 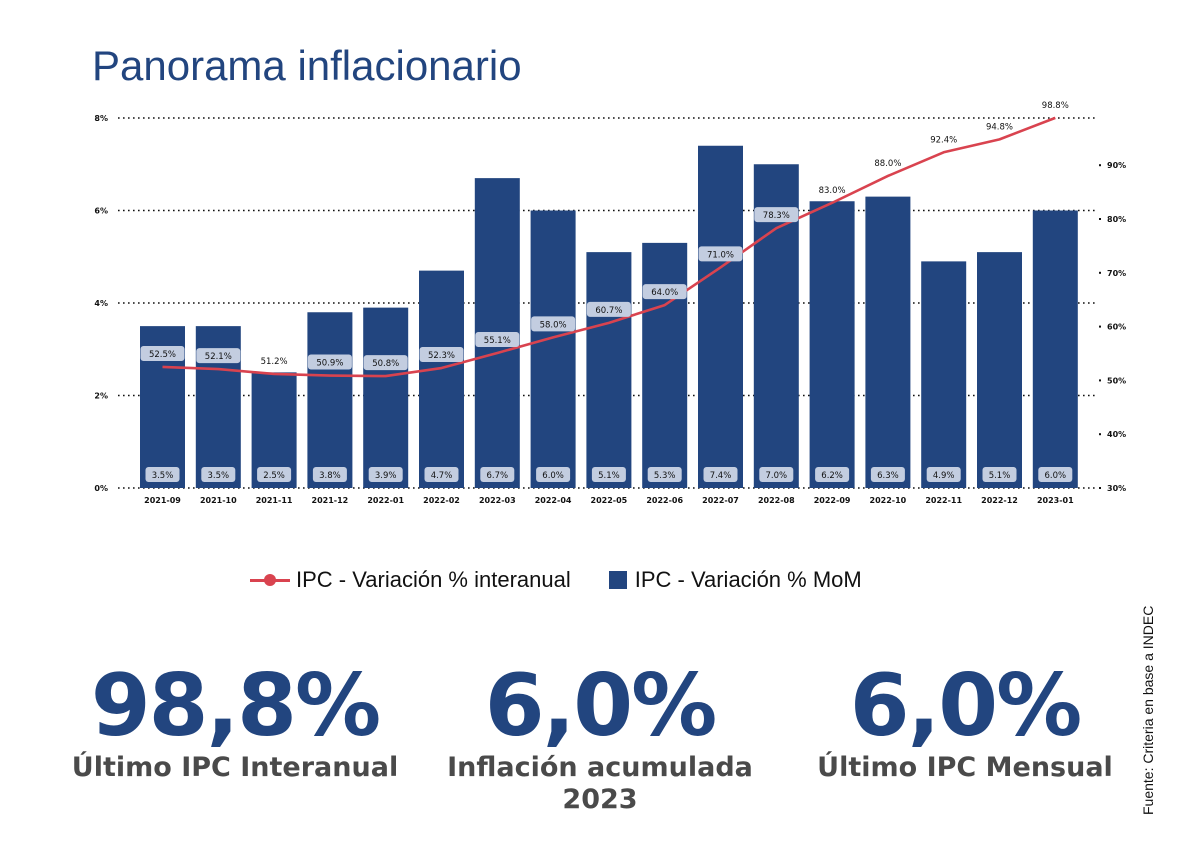 What do you see at coordinates (330, 476) in the screenshot?
I see `bar-value-label: 3.8%` at bounding box center [330, 476].